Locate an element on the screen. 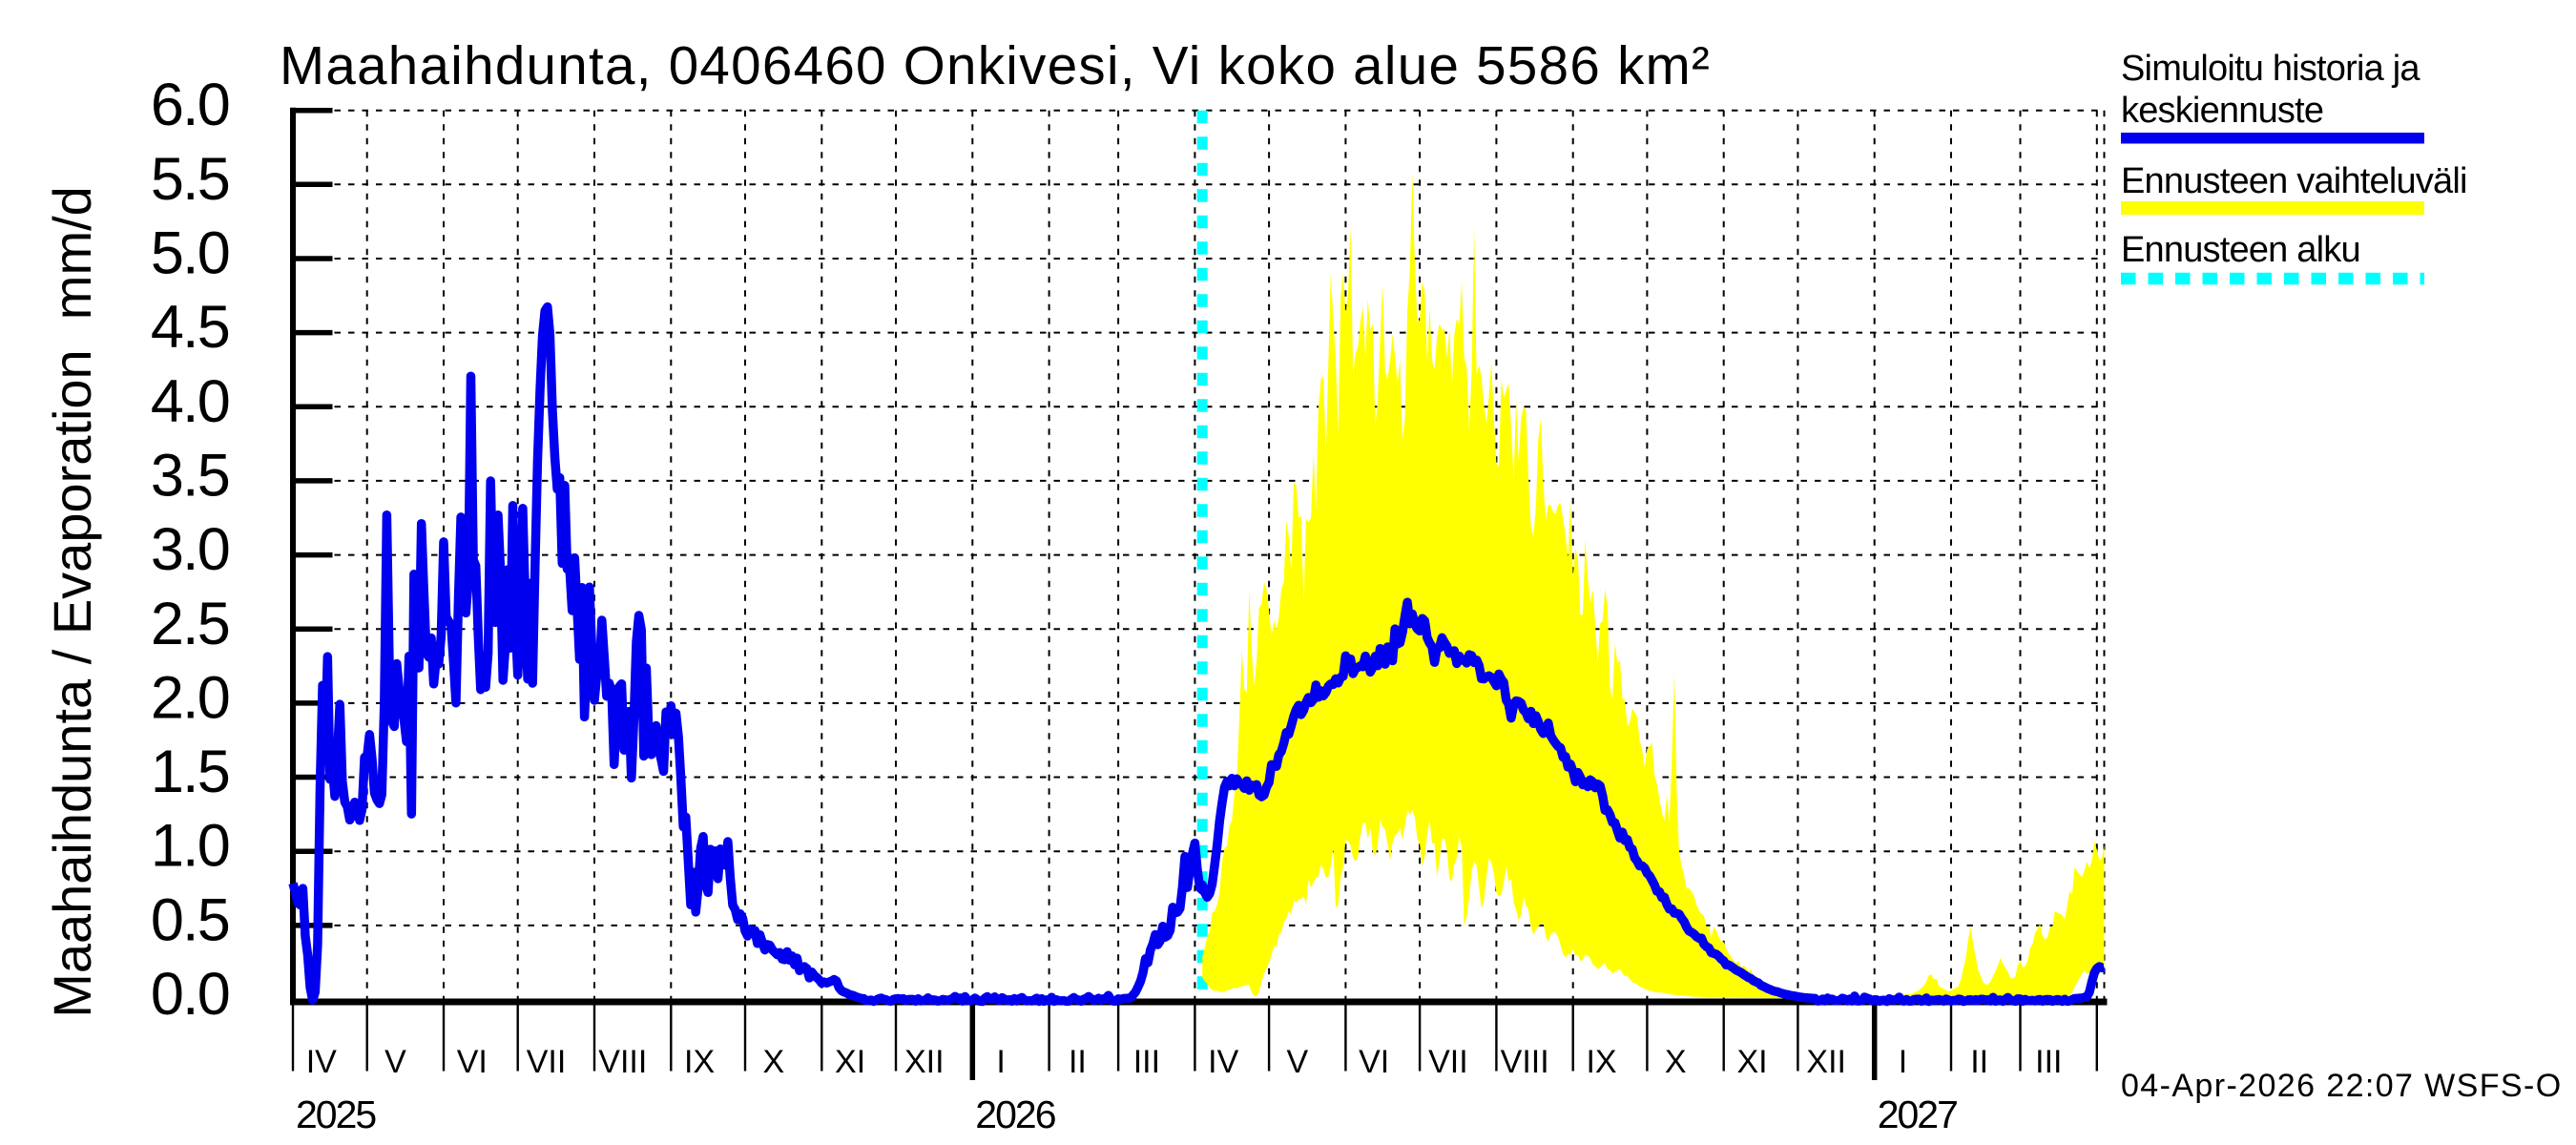  svg-text: 0.0 is located at coordinates (190, 995).